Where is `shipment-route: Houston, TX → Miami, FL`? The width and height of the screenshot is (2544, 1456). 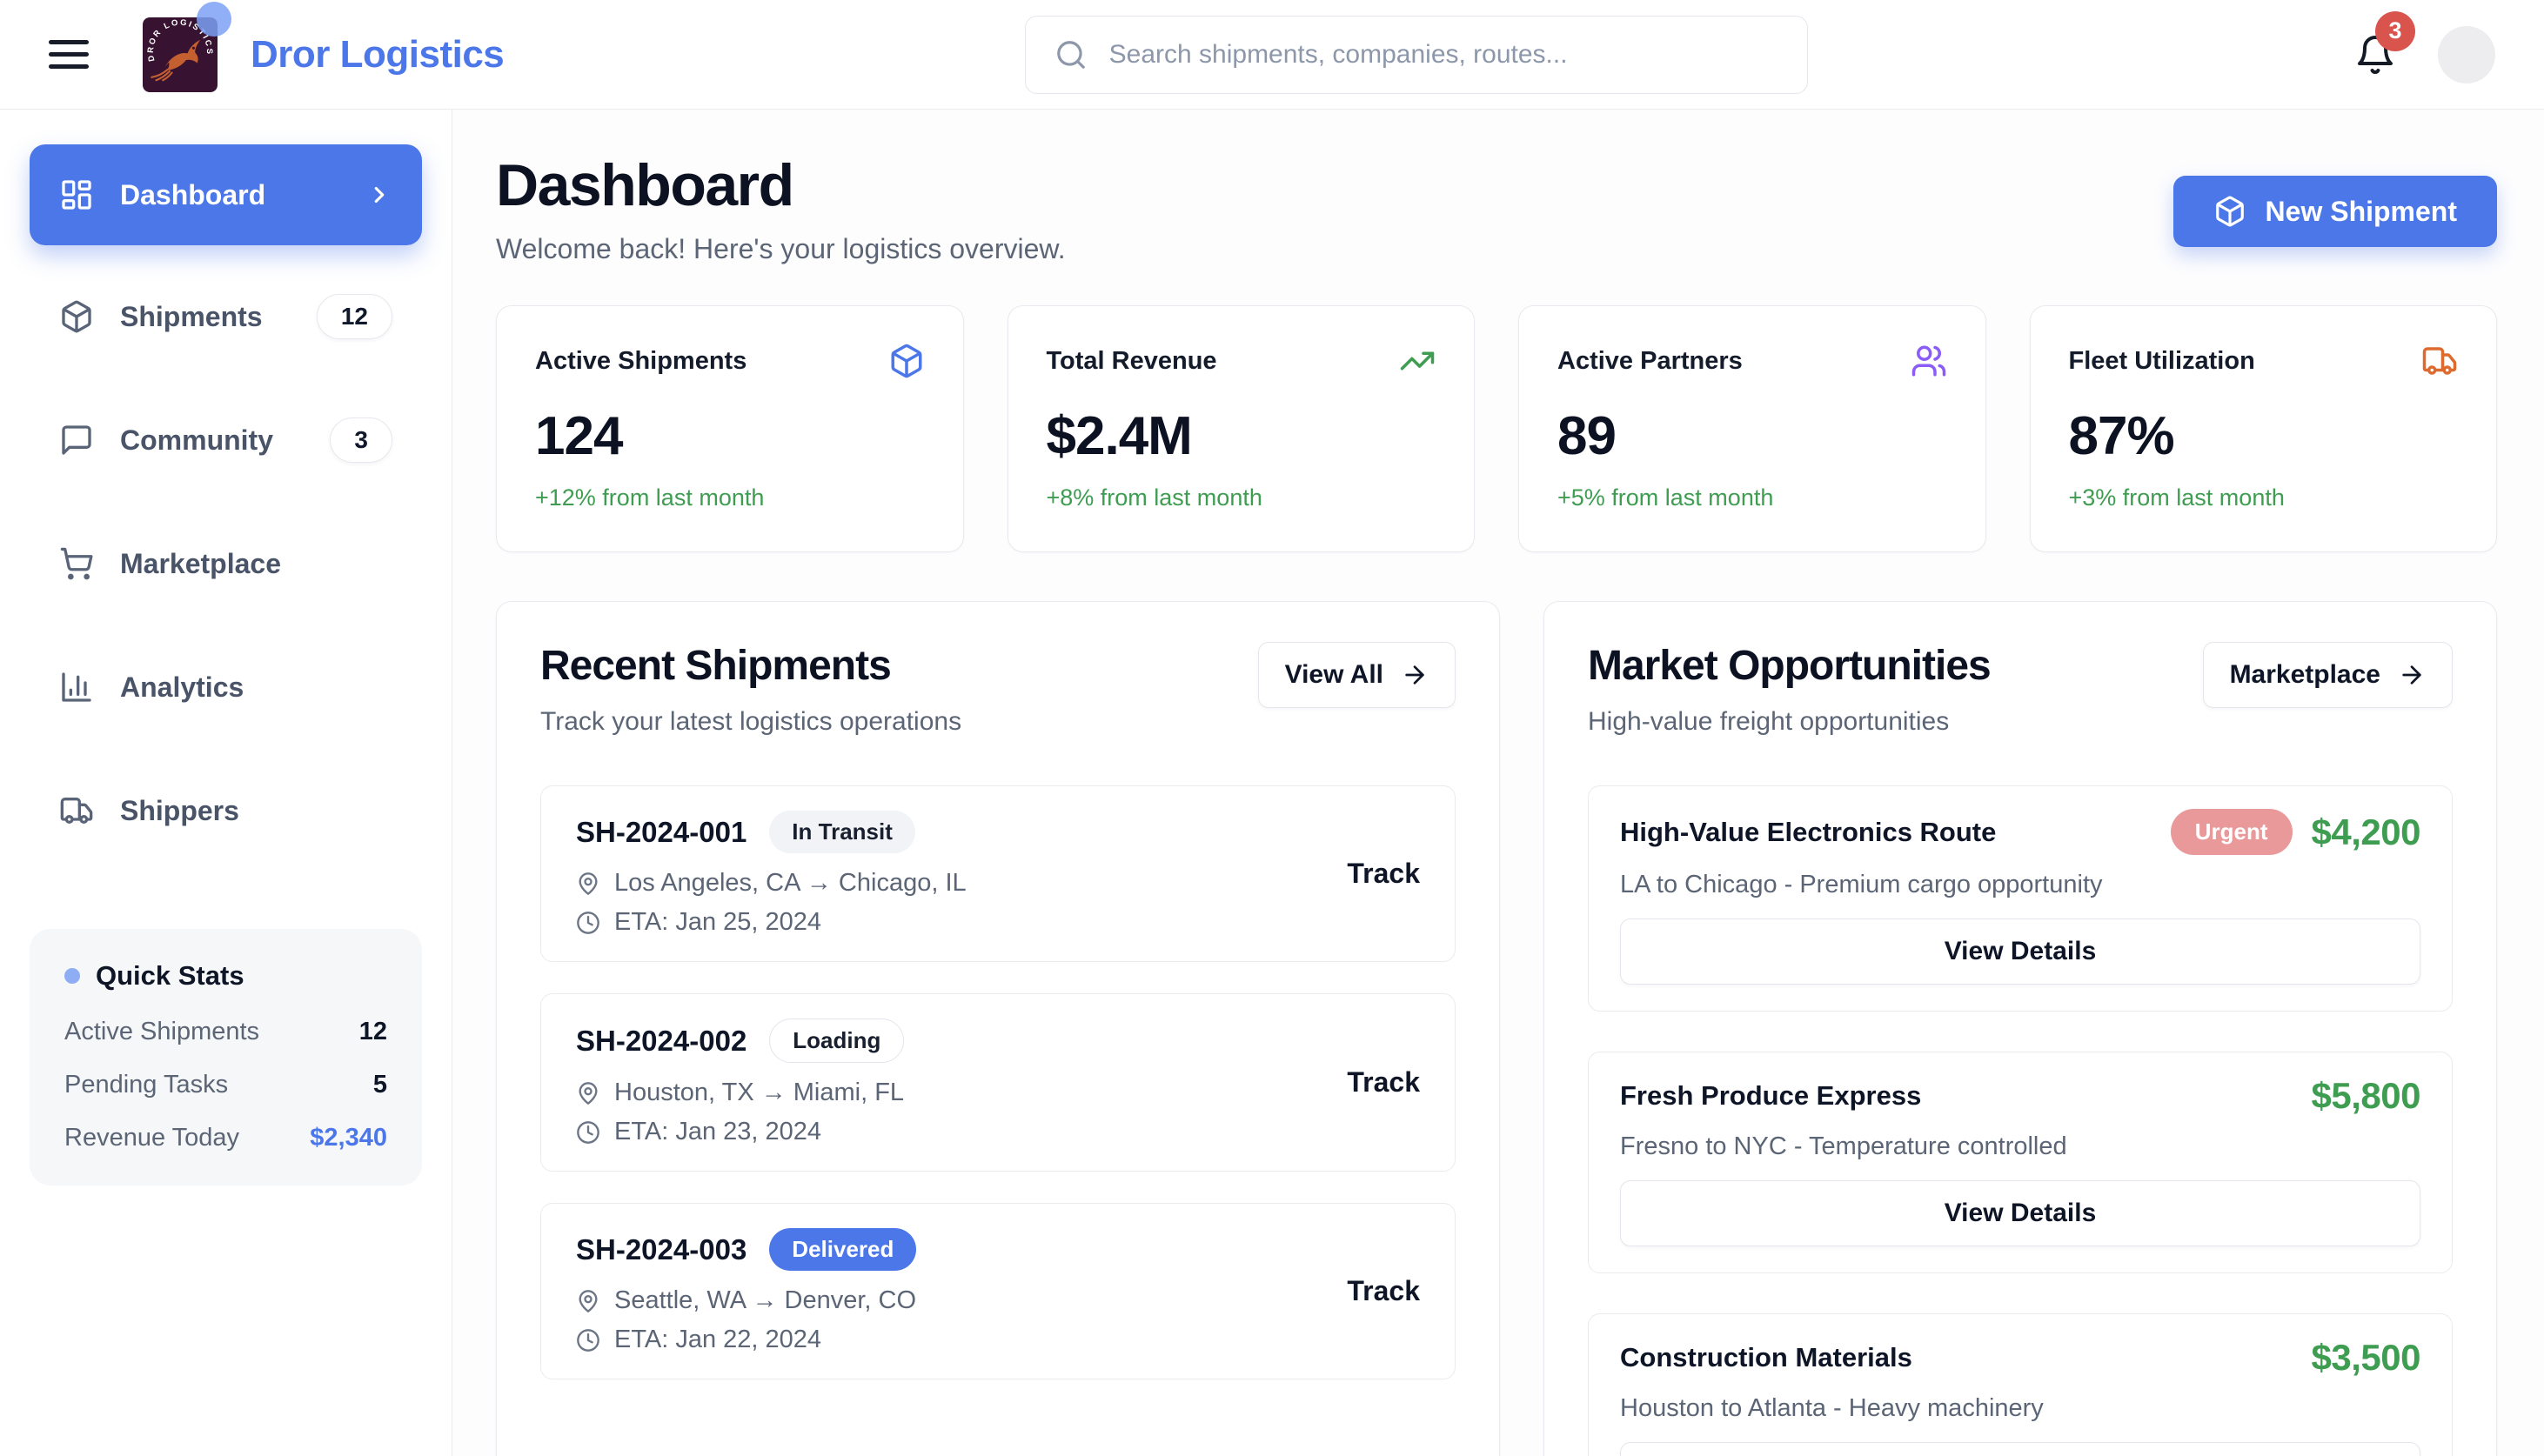
shipment-route: Houston, TX → Miami, FL is located at coordinates (760, 1092).